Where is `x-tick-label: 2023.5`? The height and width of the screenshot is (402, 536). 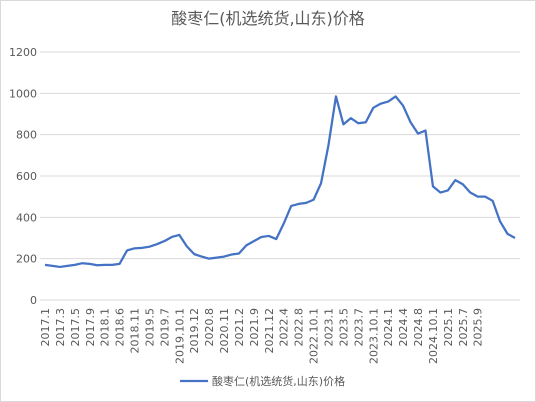 x-tick-label: 2023.5 is located at coordinates (343, 327).